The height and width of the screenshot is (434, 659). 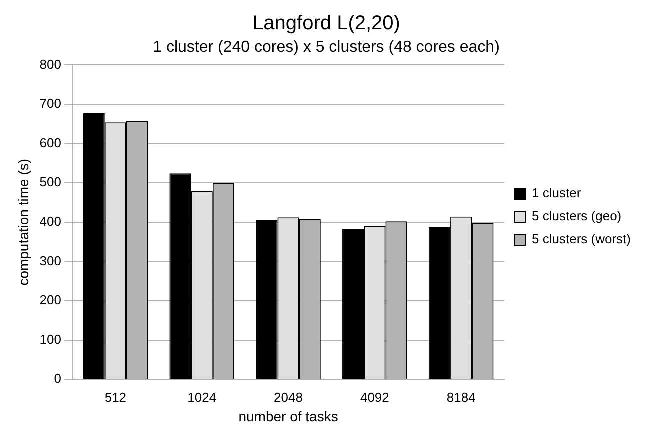 I want to click on x-tick-label: 512, so click(x=115, y=397).